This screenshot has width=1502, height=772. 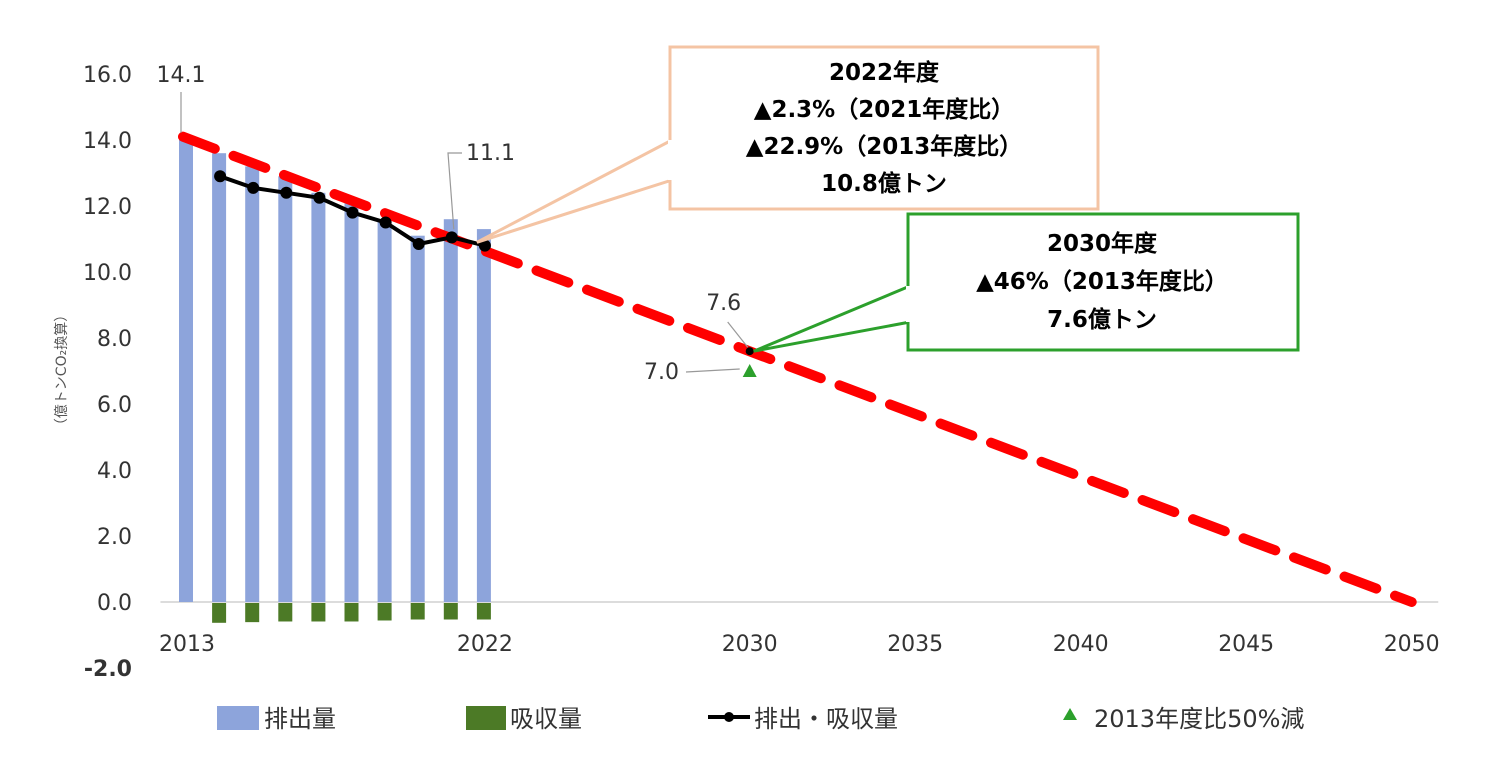 I want to click on callout-2022-line-3: ▲22.9%（2013年度比）, so click(x=884, y=146).